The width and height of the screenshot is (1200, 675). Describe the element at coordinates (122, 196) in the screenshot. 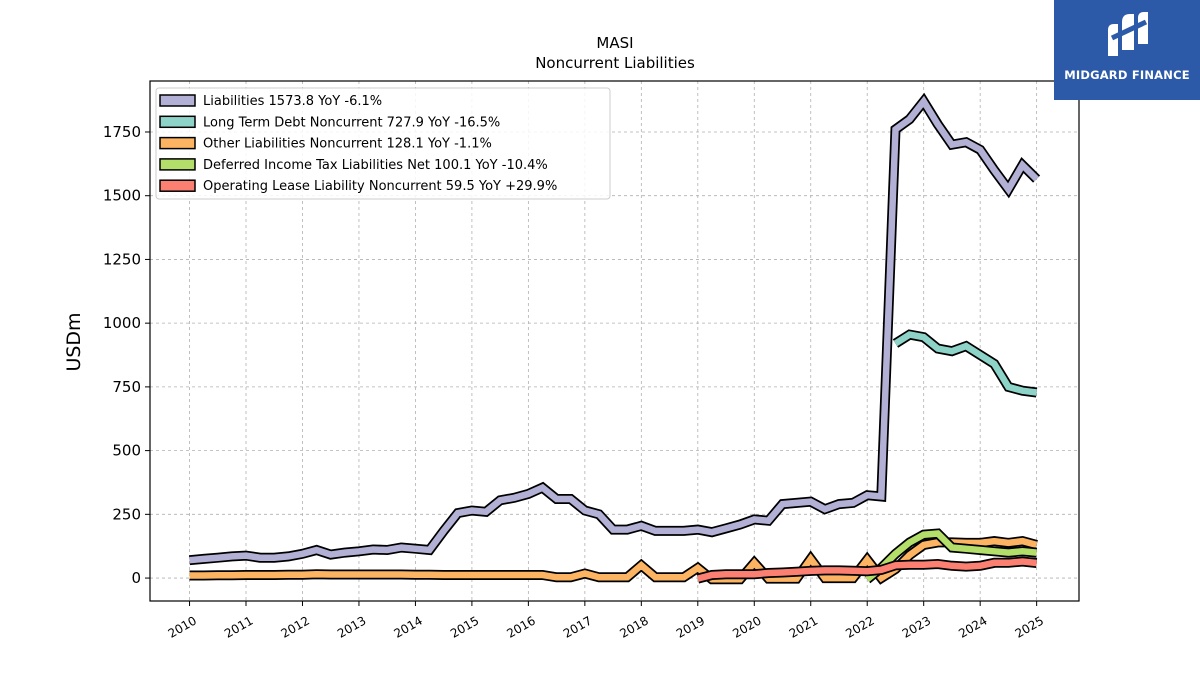

I see `y-tick-label: 1500` at that location.